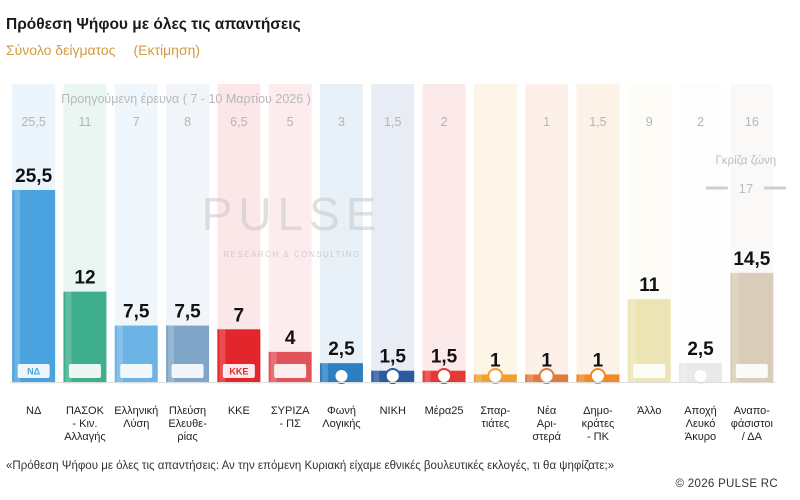  I want to click on value-label: 4, so click(290, 338).